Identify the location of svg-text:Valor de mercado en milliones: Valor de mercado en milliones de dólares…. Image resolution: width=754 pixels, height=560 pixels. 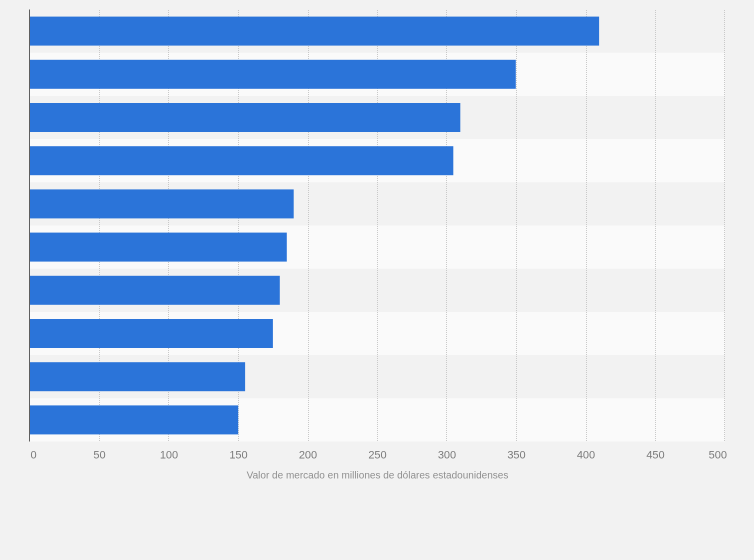
(378, 476).